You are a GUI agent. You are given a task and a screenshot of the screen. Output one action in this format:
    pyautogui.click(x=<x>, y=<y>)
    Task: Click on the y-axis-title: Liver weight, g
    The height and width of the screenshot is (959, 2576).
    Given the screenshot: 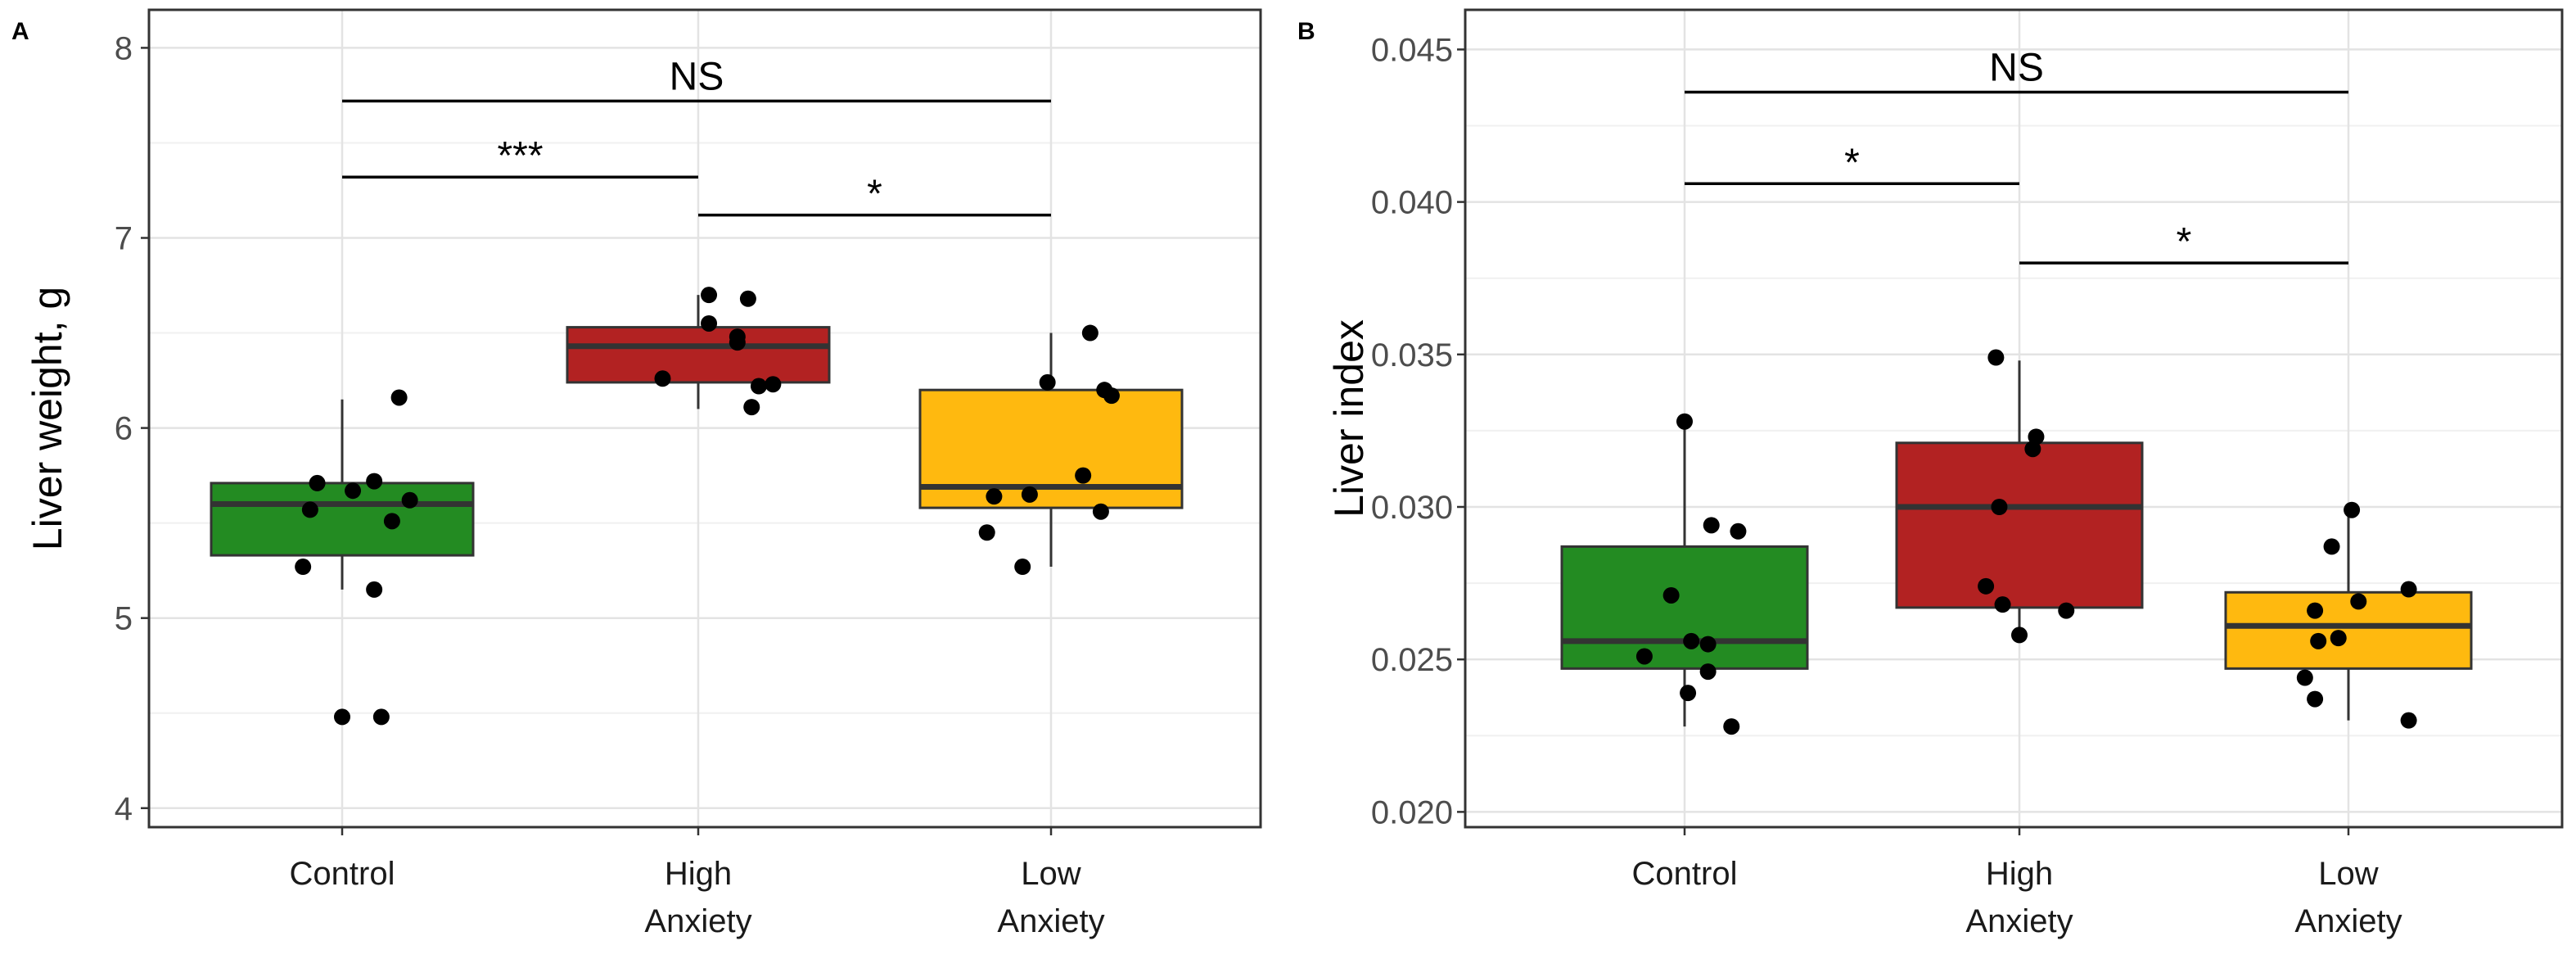 What is the action you would take?
    pyautogui.click(x=47, y=418)
    